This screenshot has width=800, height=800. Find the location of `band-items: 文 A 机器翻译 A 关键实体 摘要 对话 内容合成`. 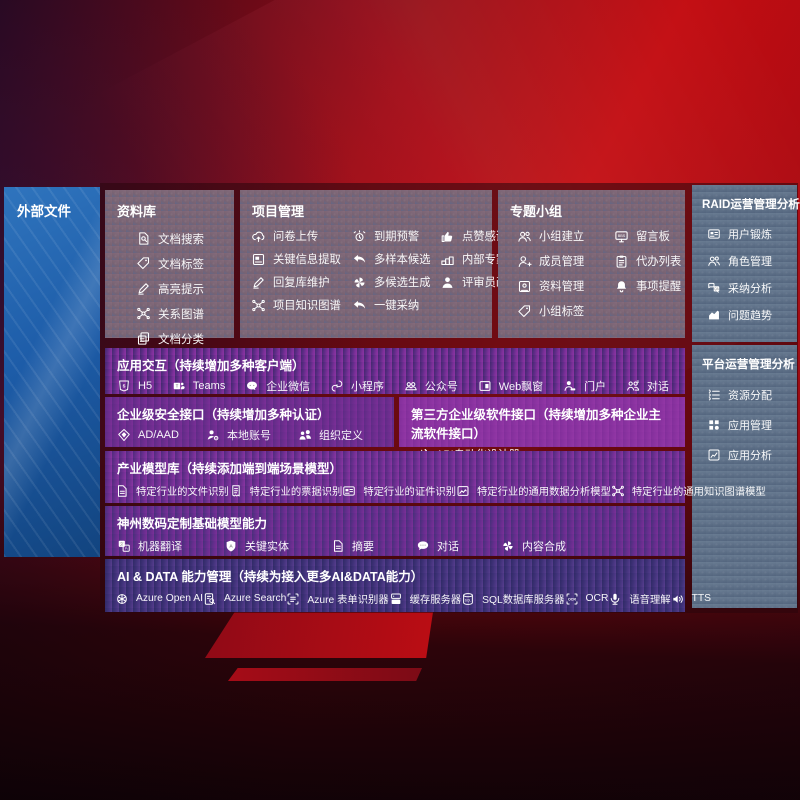

band-items: 文 A 机器翻译 A 关键实体 摘要 对话 内容合成 is located at coordinates (395, 545).